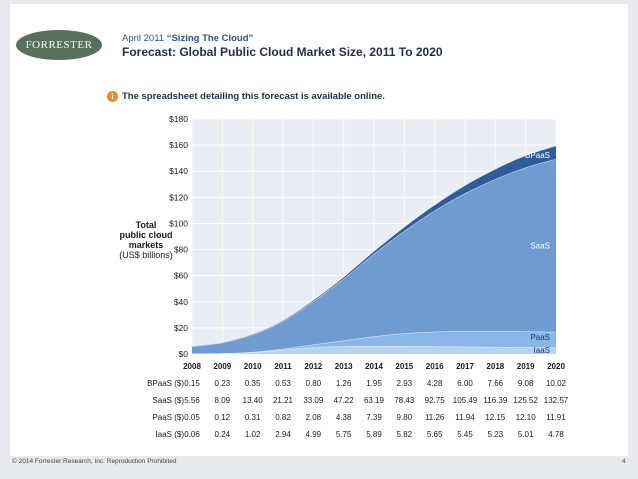 This screenshot has height=479, width=638. What do you see at coordinates (181, 328) in the screenshot?
I see `y-tick-label: $20` at bounding box center [181, 328].